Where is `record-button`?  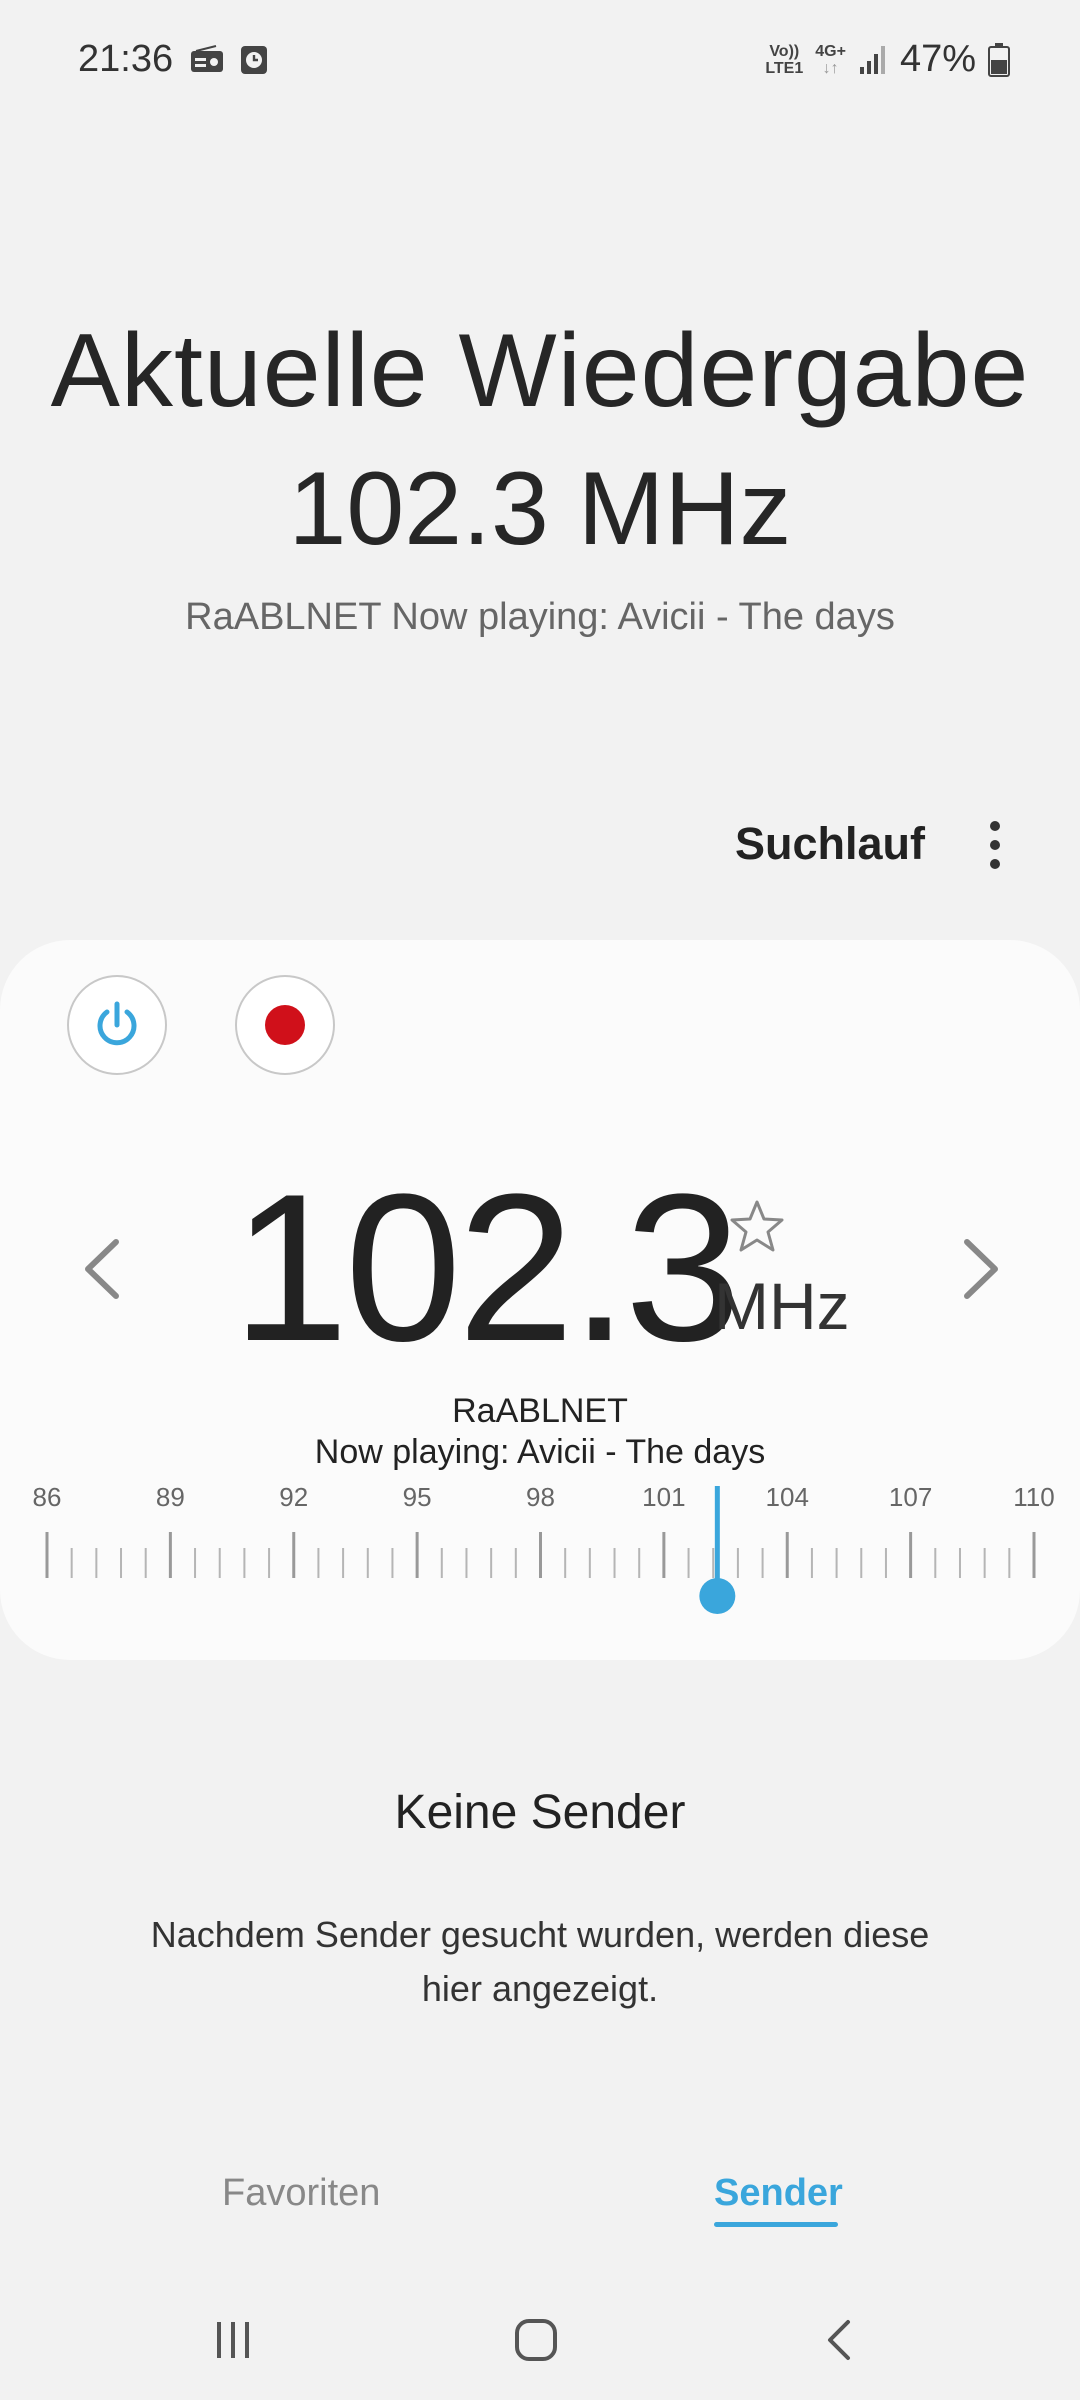
record-button is located at coordinates (285, 1025).